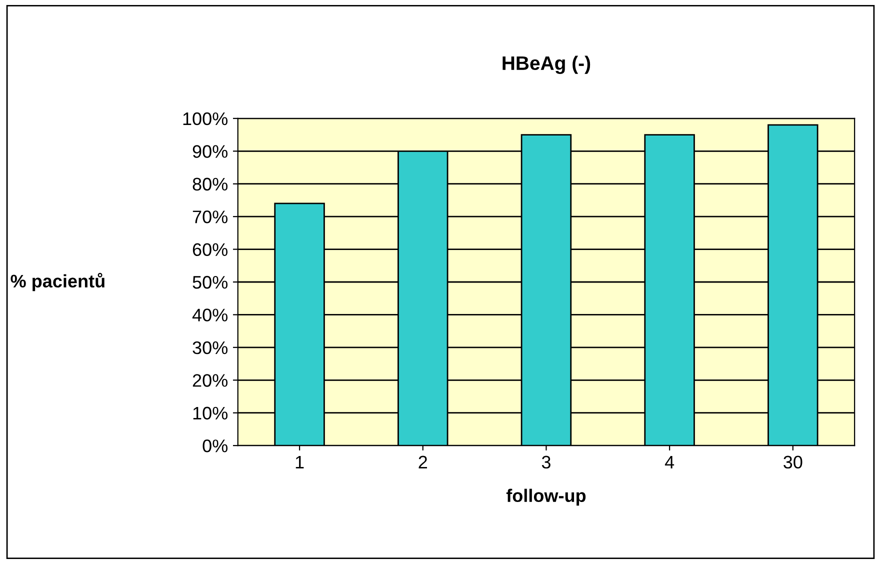 This screenshot has height=564, width=881. I want to click on x-tick-label: 30, so click(793, 462).